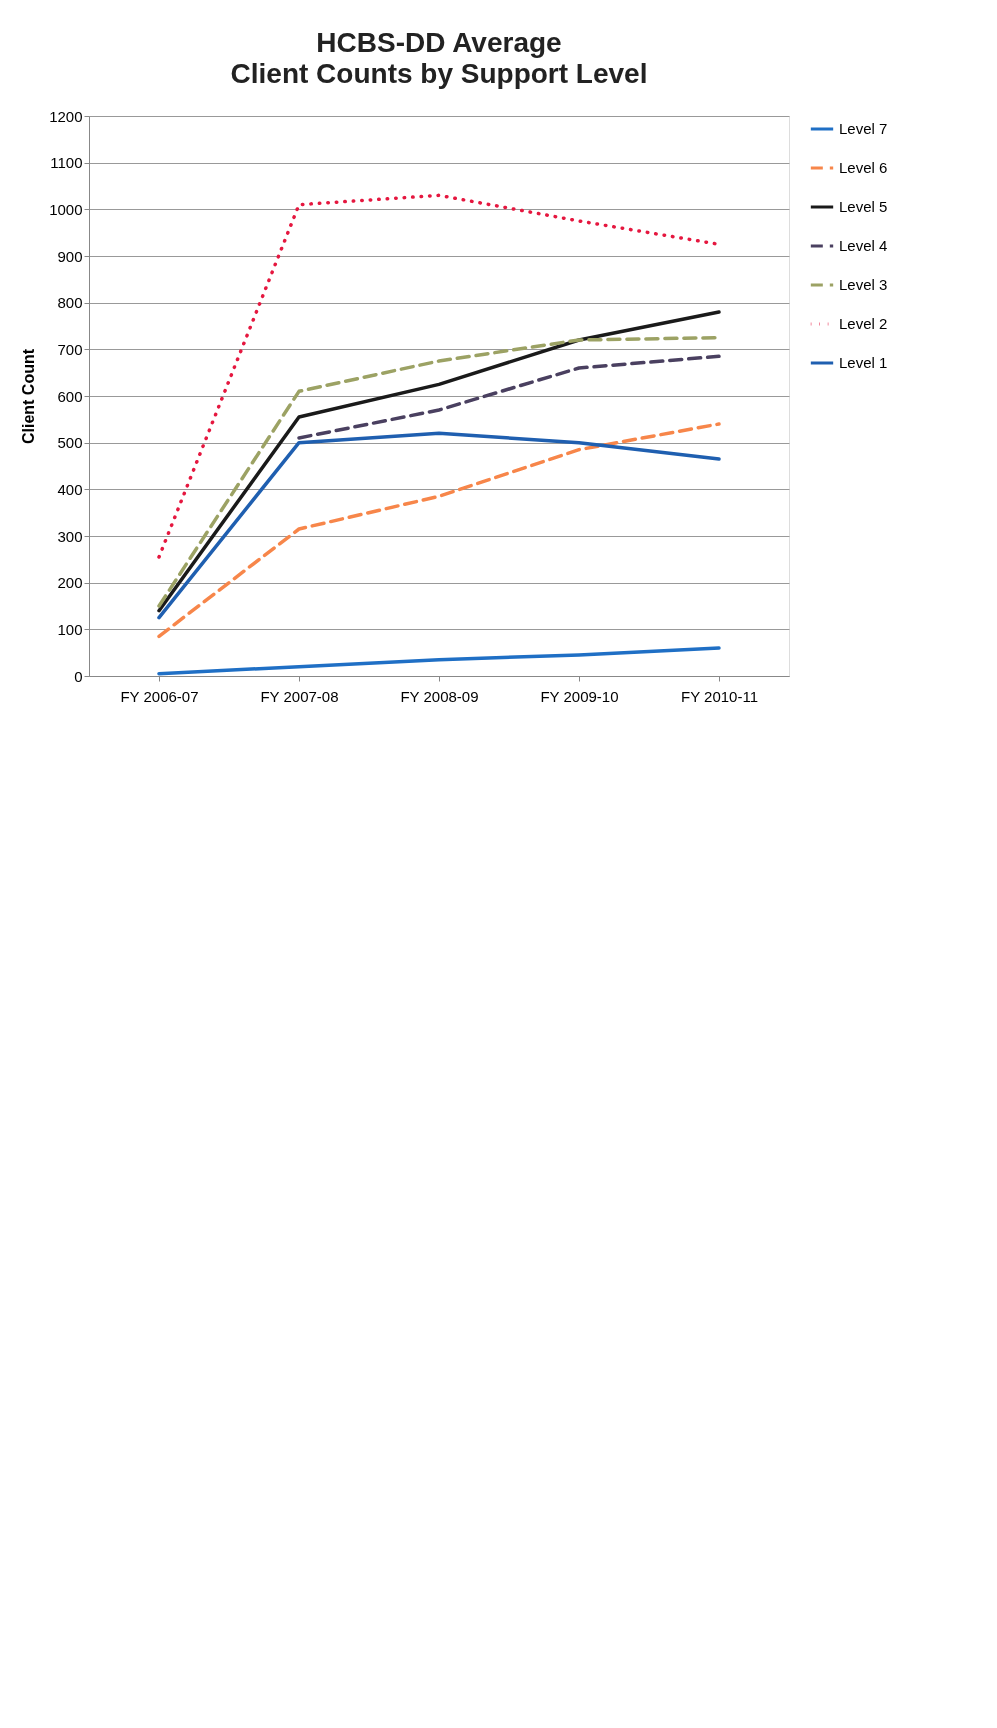  I want to click on y-tick-label: 300, so click(70, 536).